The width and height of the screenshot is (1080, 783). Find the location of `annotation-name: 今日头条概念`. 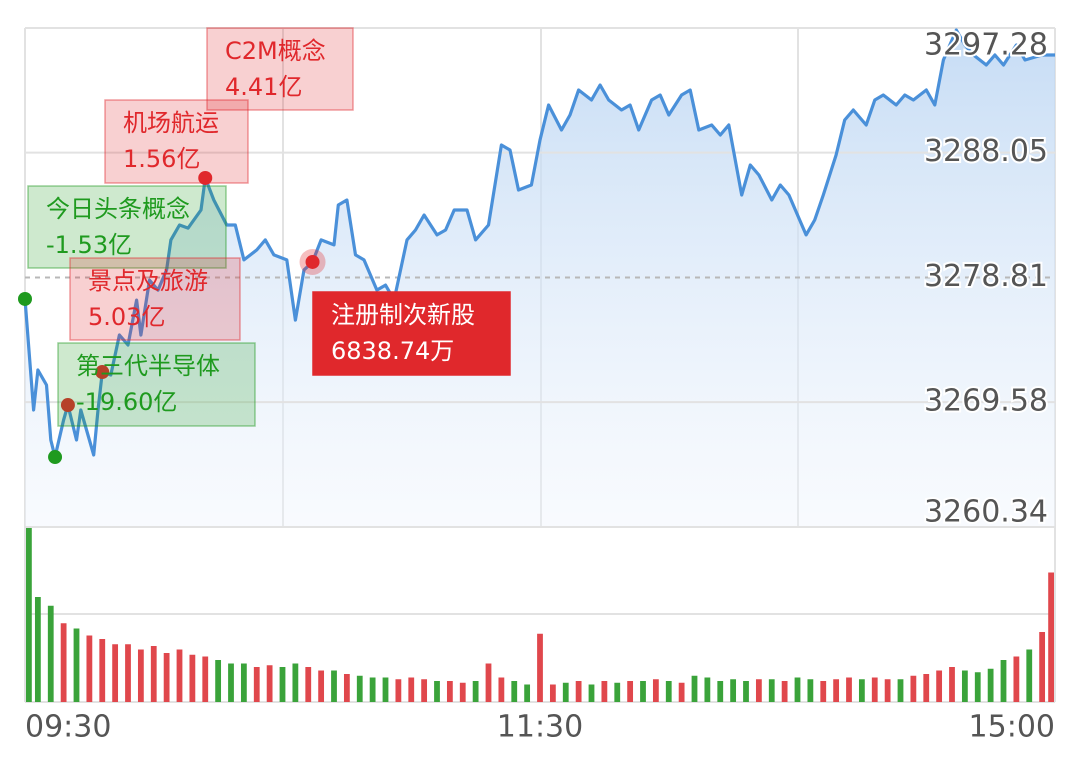

annotation-name: 今日头条概念 is located at coordinates (118, 209).